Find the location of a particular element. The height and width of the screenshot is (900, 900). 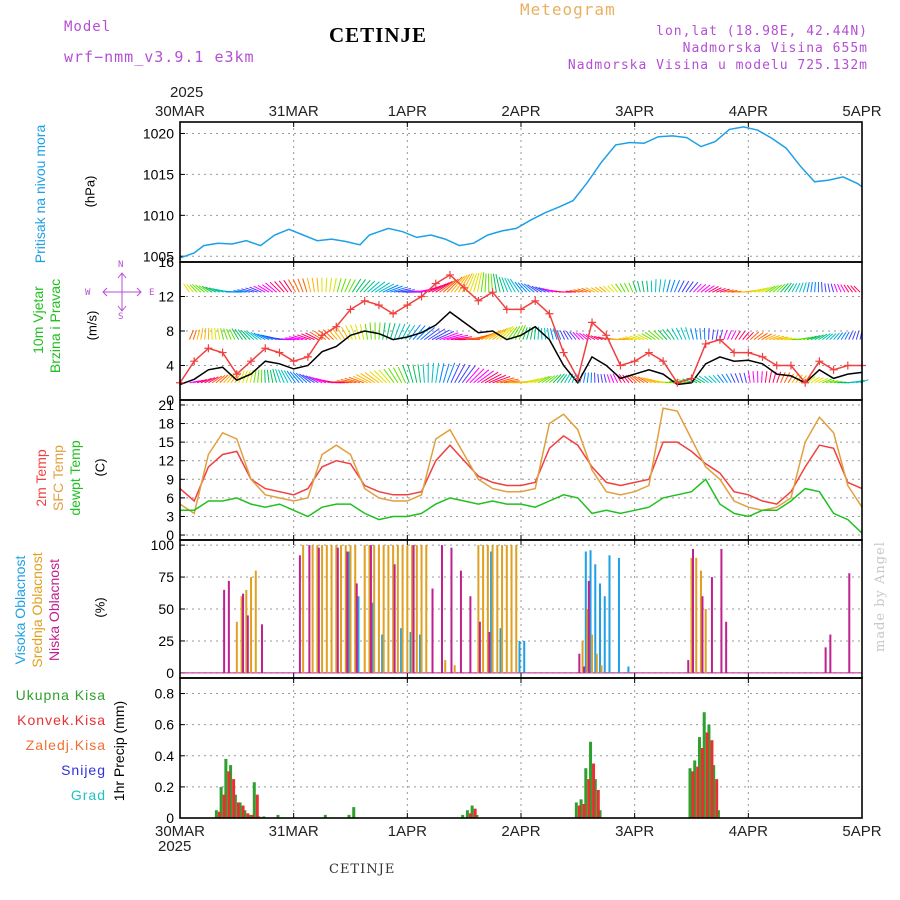

y-tick-label: 16 is located at coordinates (166, 262).